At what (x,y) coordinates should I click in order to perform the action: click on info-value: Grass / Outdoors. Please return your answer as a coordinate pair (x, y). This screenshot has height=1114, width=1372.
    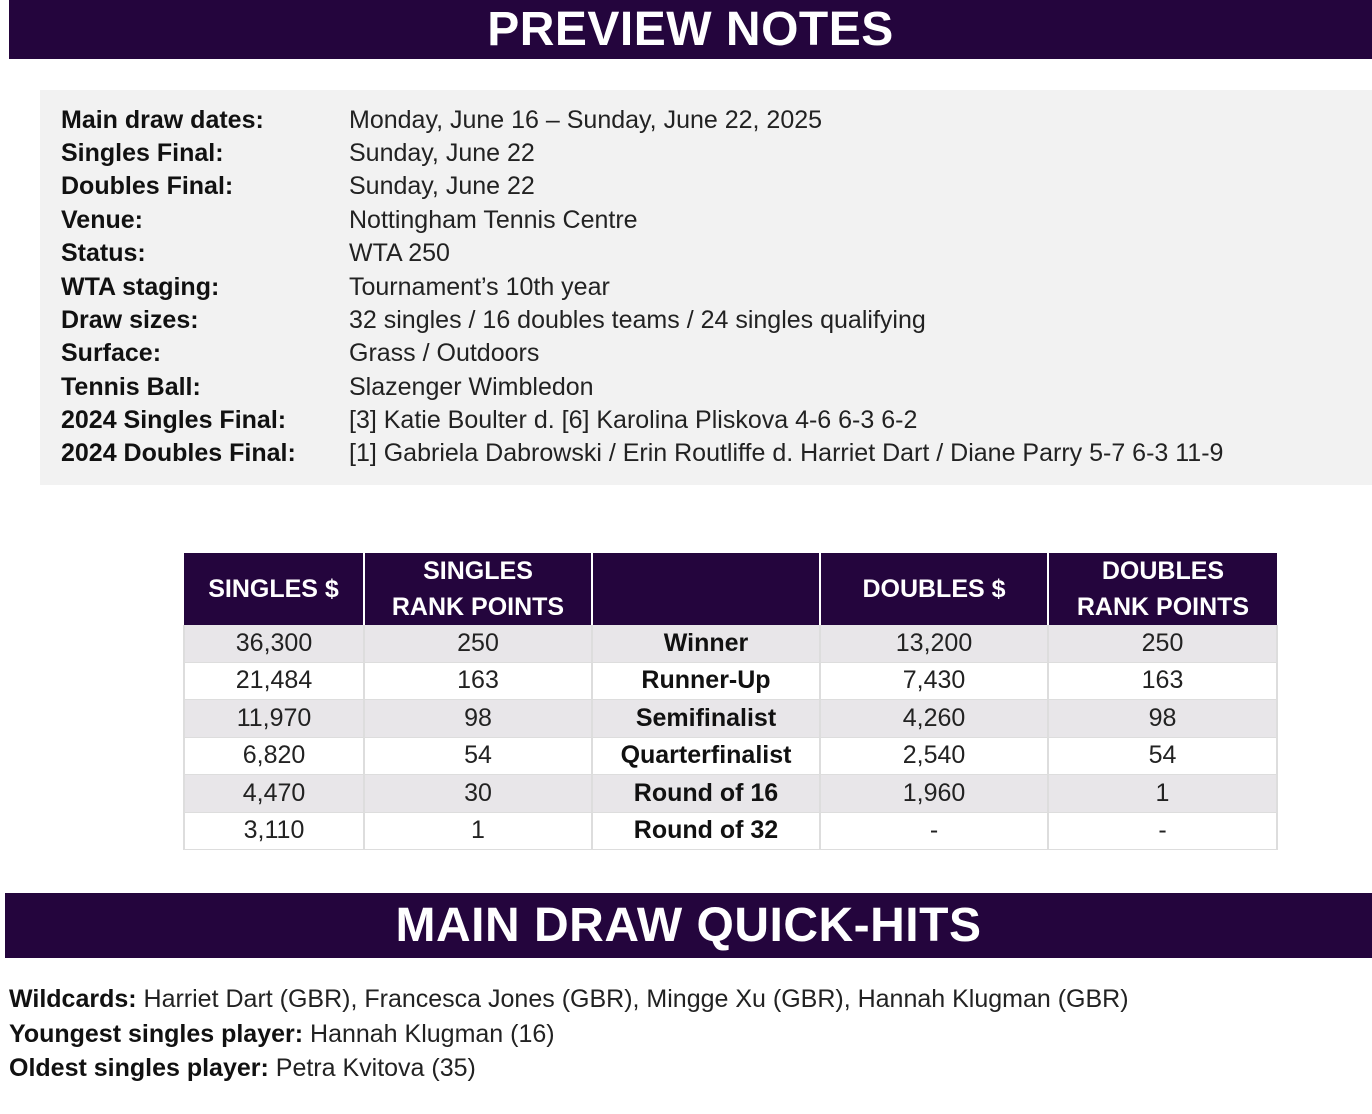
    Looking at the image, I should click on (444, 353).